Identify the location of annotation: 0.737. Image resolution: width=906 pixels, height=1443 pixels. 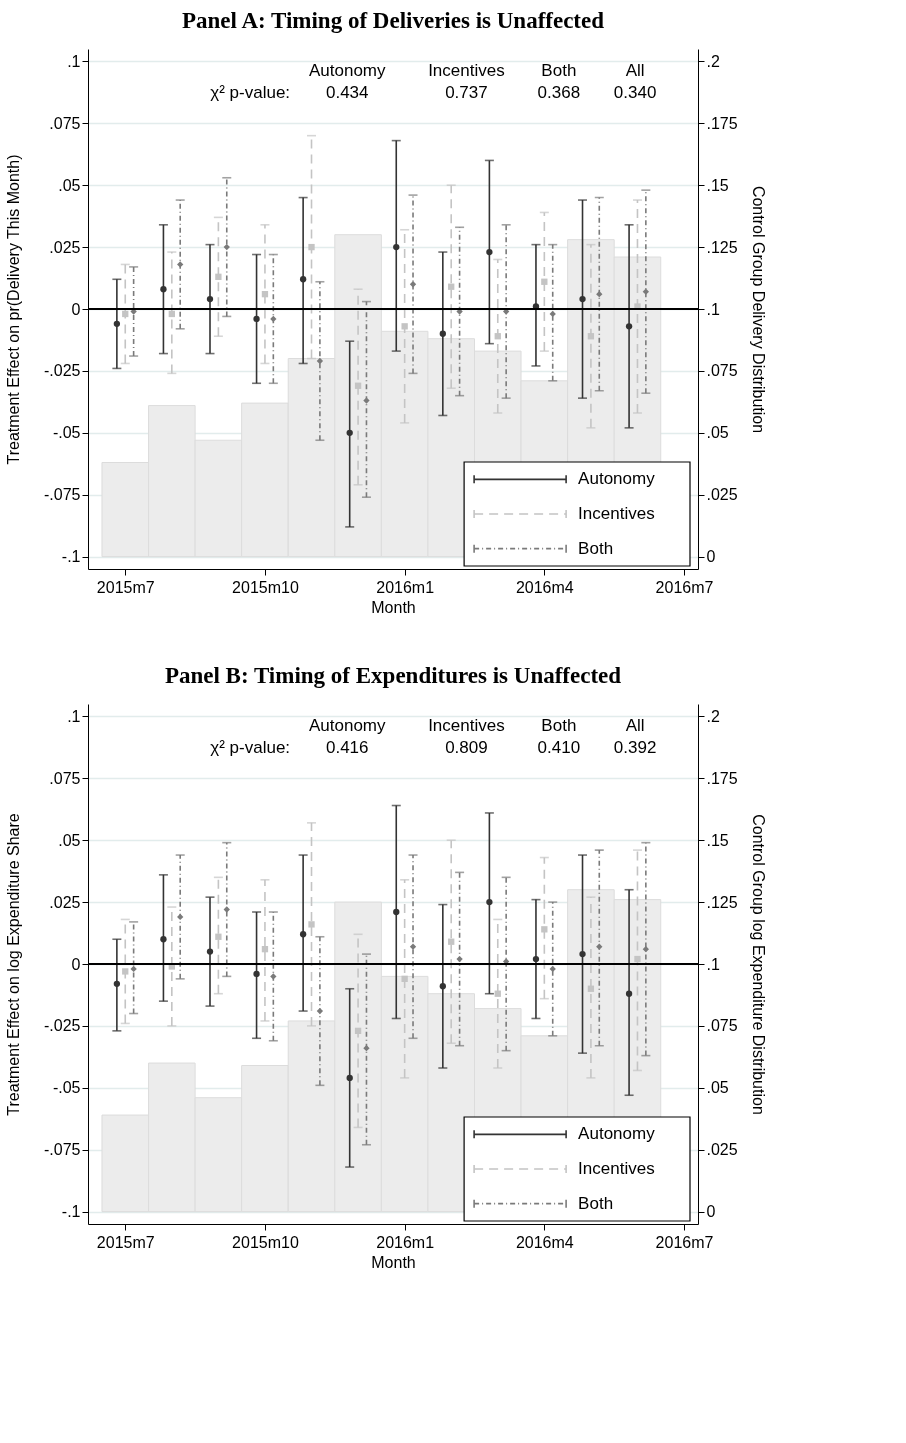
(466, 92).